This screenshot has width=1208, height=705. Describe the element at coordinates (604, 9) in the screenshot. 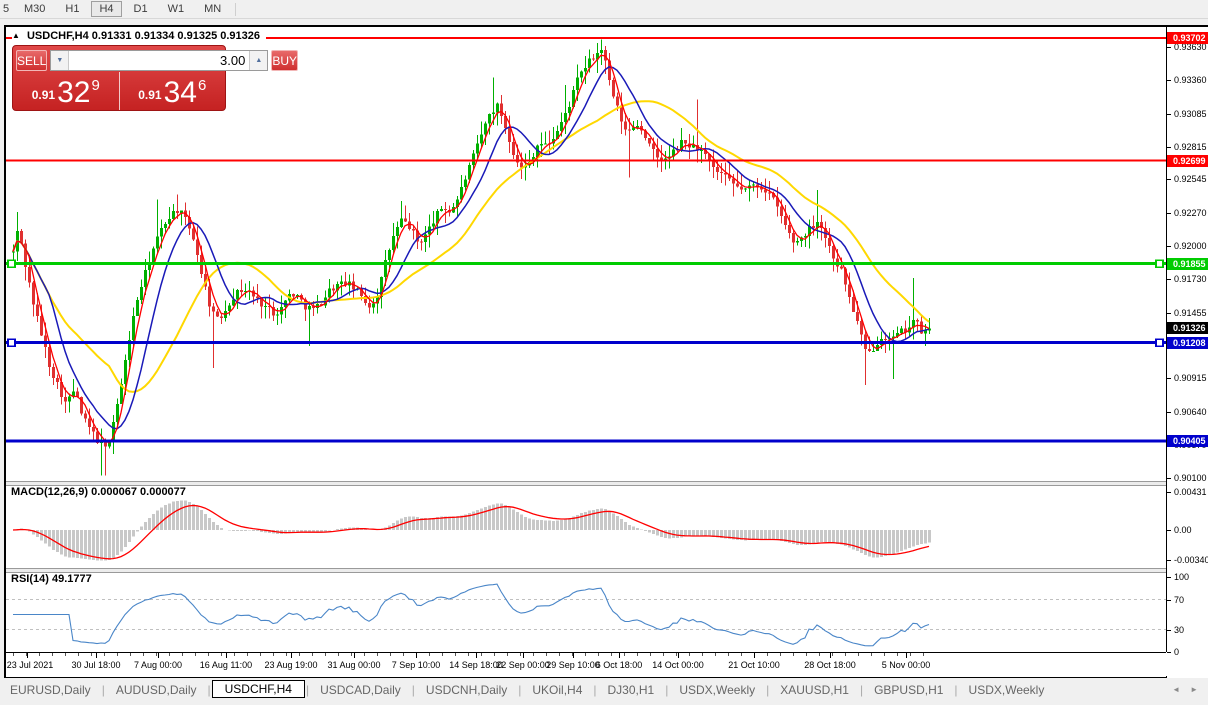

I see `timeframe-toolbar: 5 M30 H1 H4 D1 W1 MN` at that location.